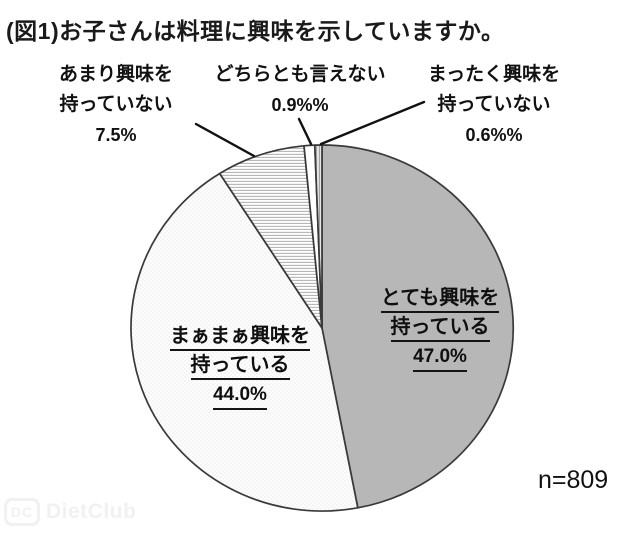  I want to click on leader-line-mattaku, so click(372, 123).